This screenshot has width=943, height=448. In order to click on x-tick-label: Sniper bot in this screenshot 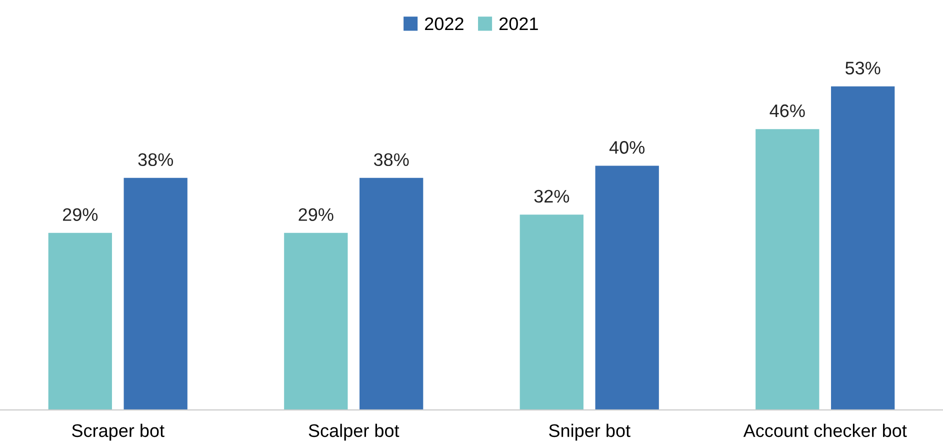, I will do `click(589, 432)`.